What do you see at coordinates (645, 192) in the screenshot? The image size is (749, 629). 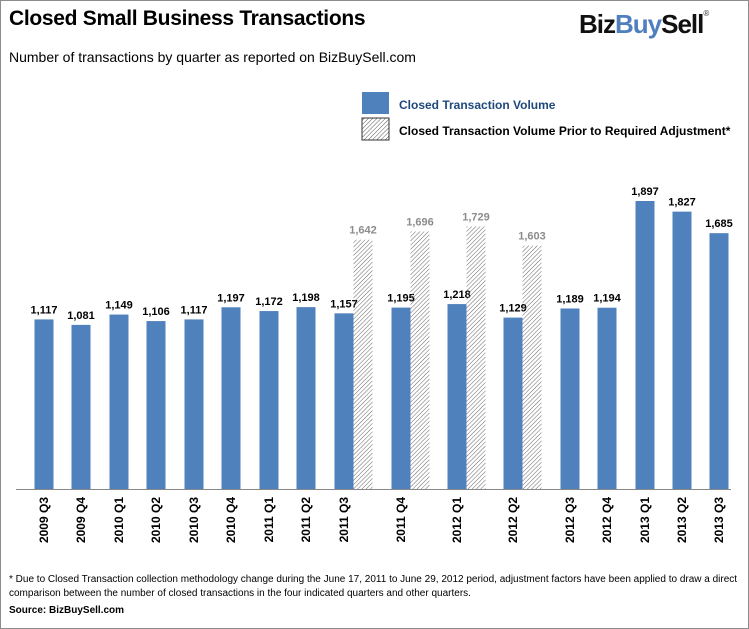 I see `data-label: 1,897` at bounding box center [645, 192].